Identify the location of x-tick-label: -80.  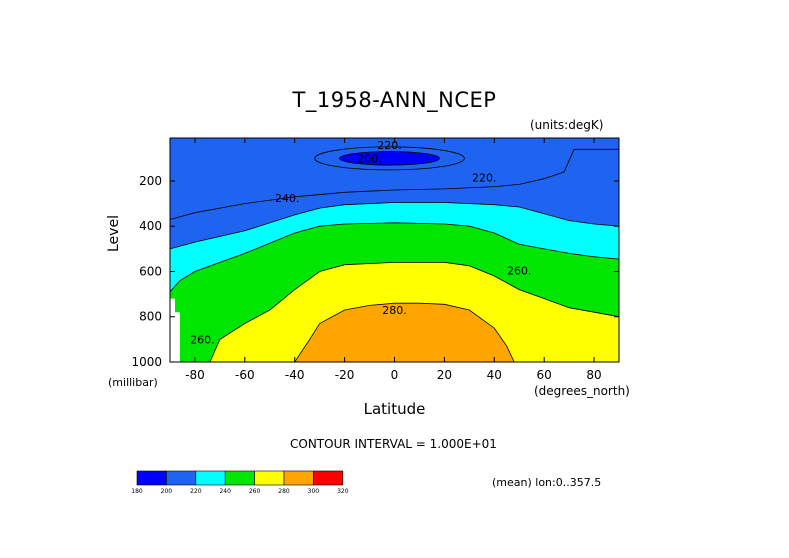
(195, 375).